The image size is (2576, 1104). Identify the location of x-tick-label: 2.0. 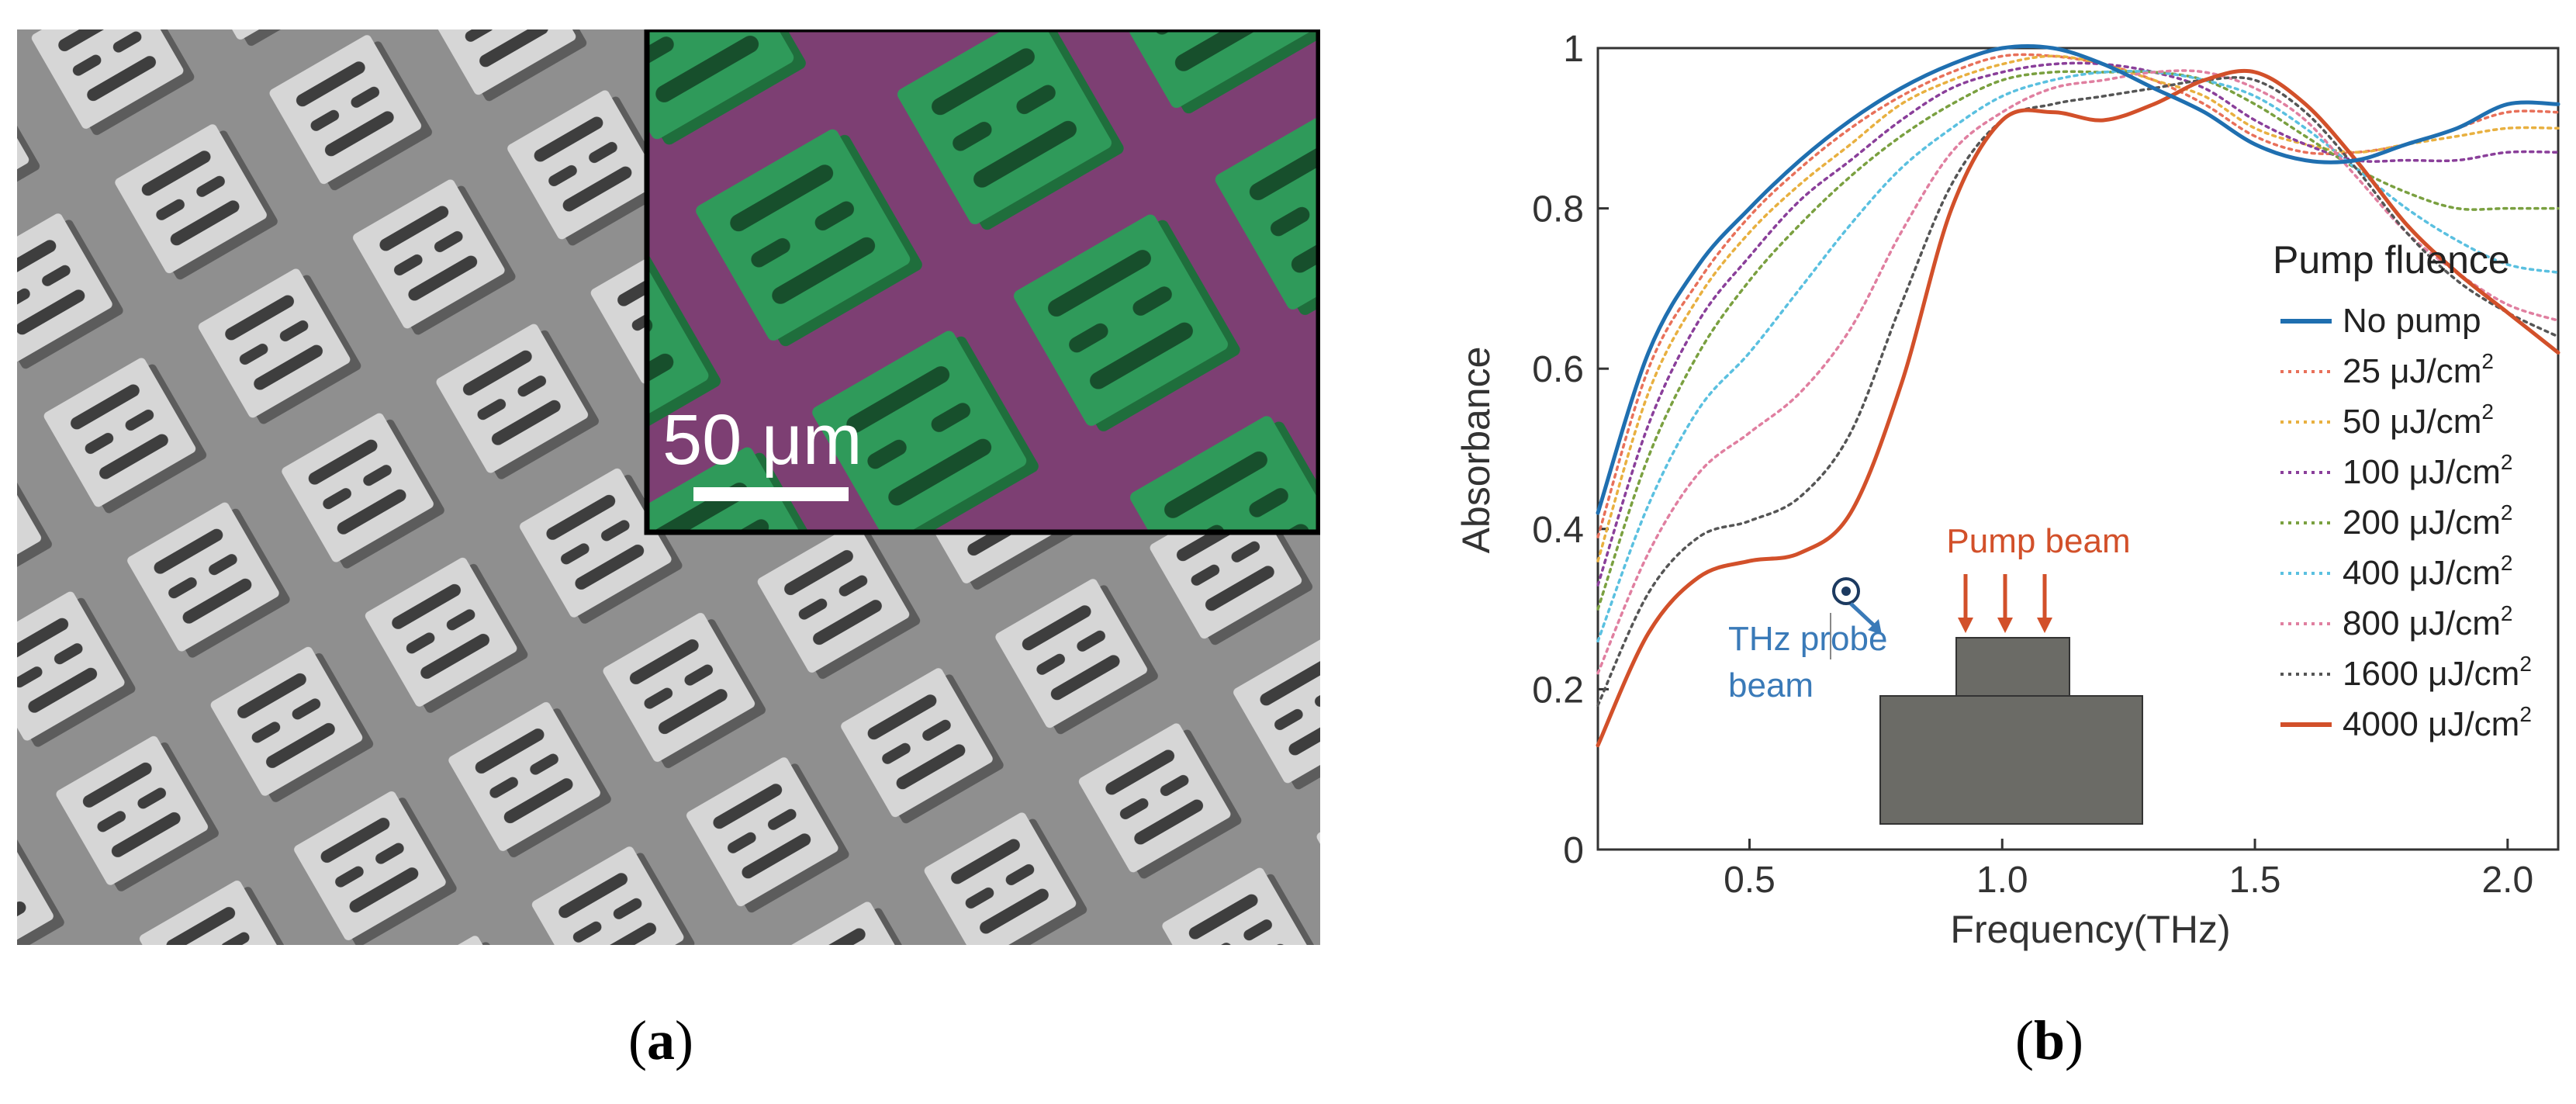
(2507, 880).